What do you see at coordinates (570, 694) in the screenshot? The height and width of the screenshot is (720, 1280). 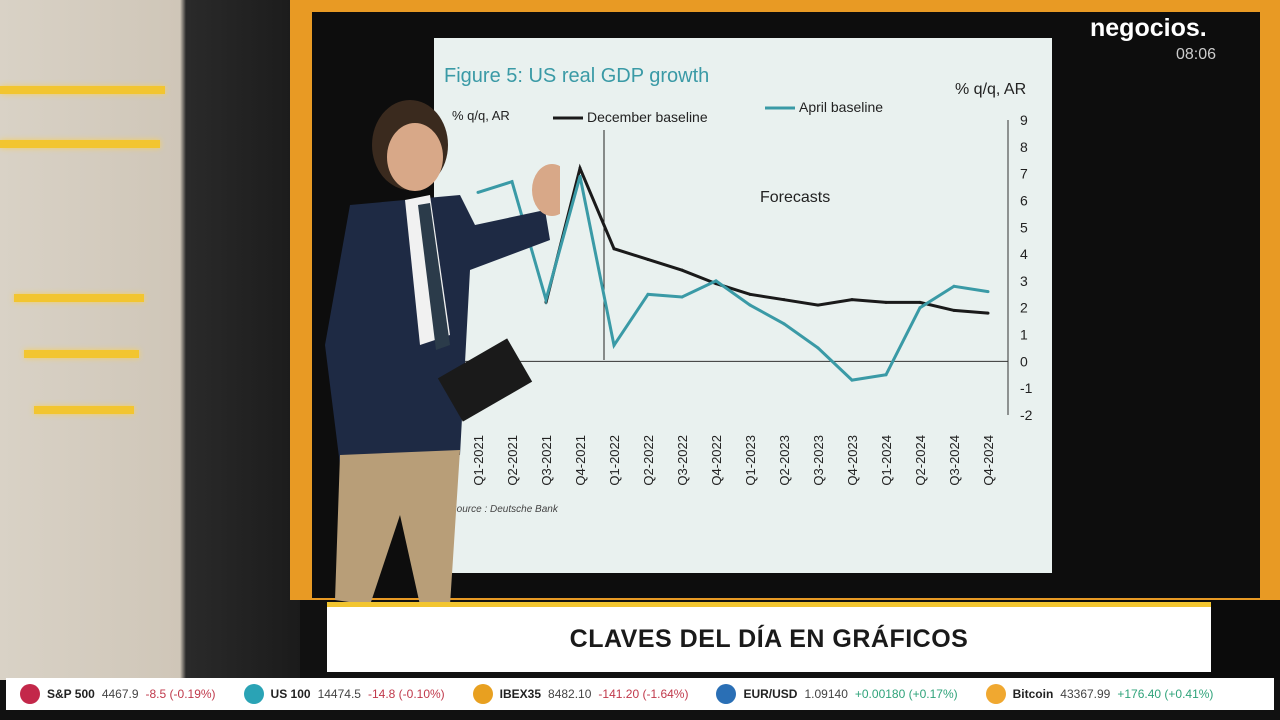 I see `ticker-price: 8482.10` at bounding box center [570, 694].